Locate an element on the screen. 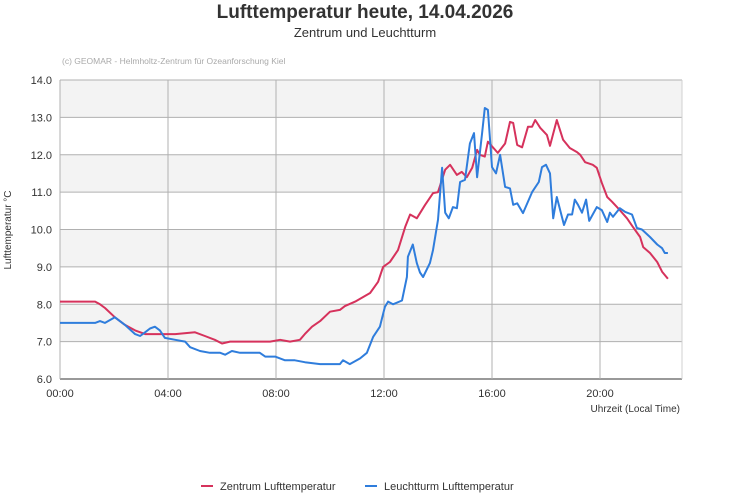 This screenshot has height=500, width=731. x-axis-ticks: 00:00 04:00 08:00 12:00 16:00 20:00 is located at coordinates (330, 394).